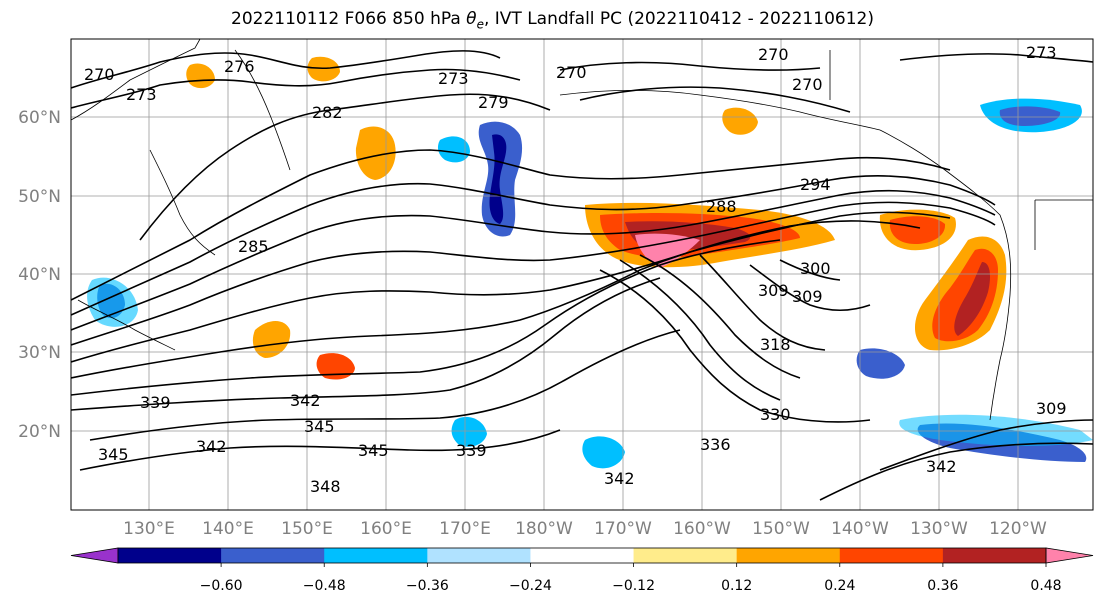 The image size is (1105, 603). What do you see at coordinates (469, 431) in the screenshot?
I see `pc-anomaly-light-south` at bounding box center [469, 431].